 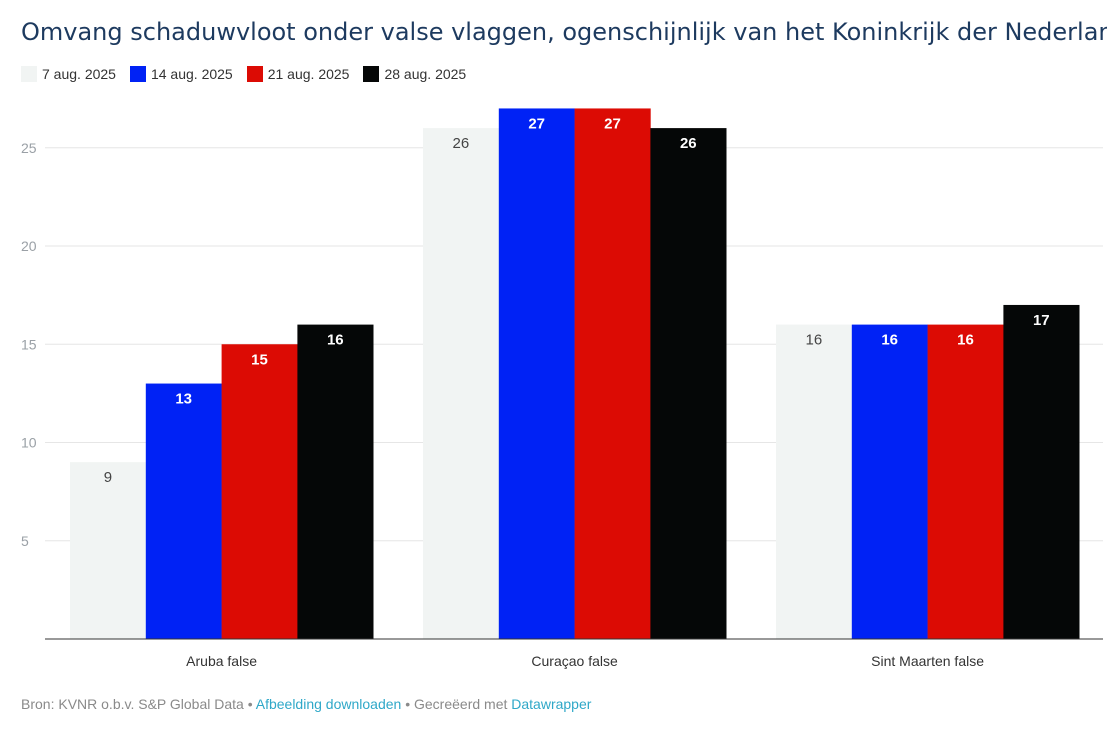 What do you see at coordinates (191, 74) in the screenshot?
I see `legend-label: 14 aug. 2025` at bounding box center [191, 74].